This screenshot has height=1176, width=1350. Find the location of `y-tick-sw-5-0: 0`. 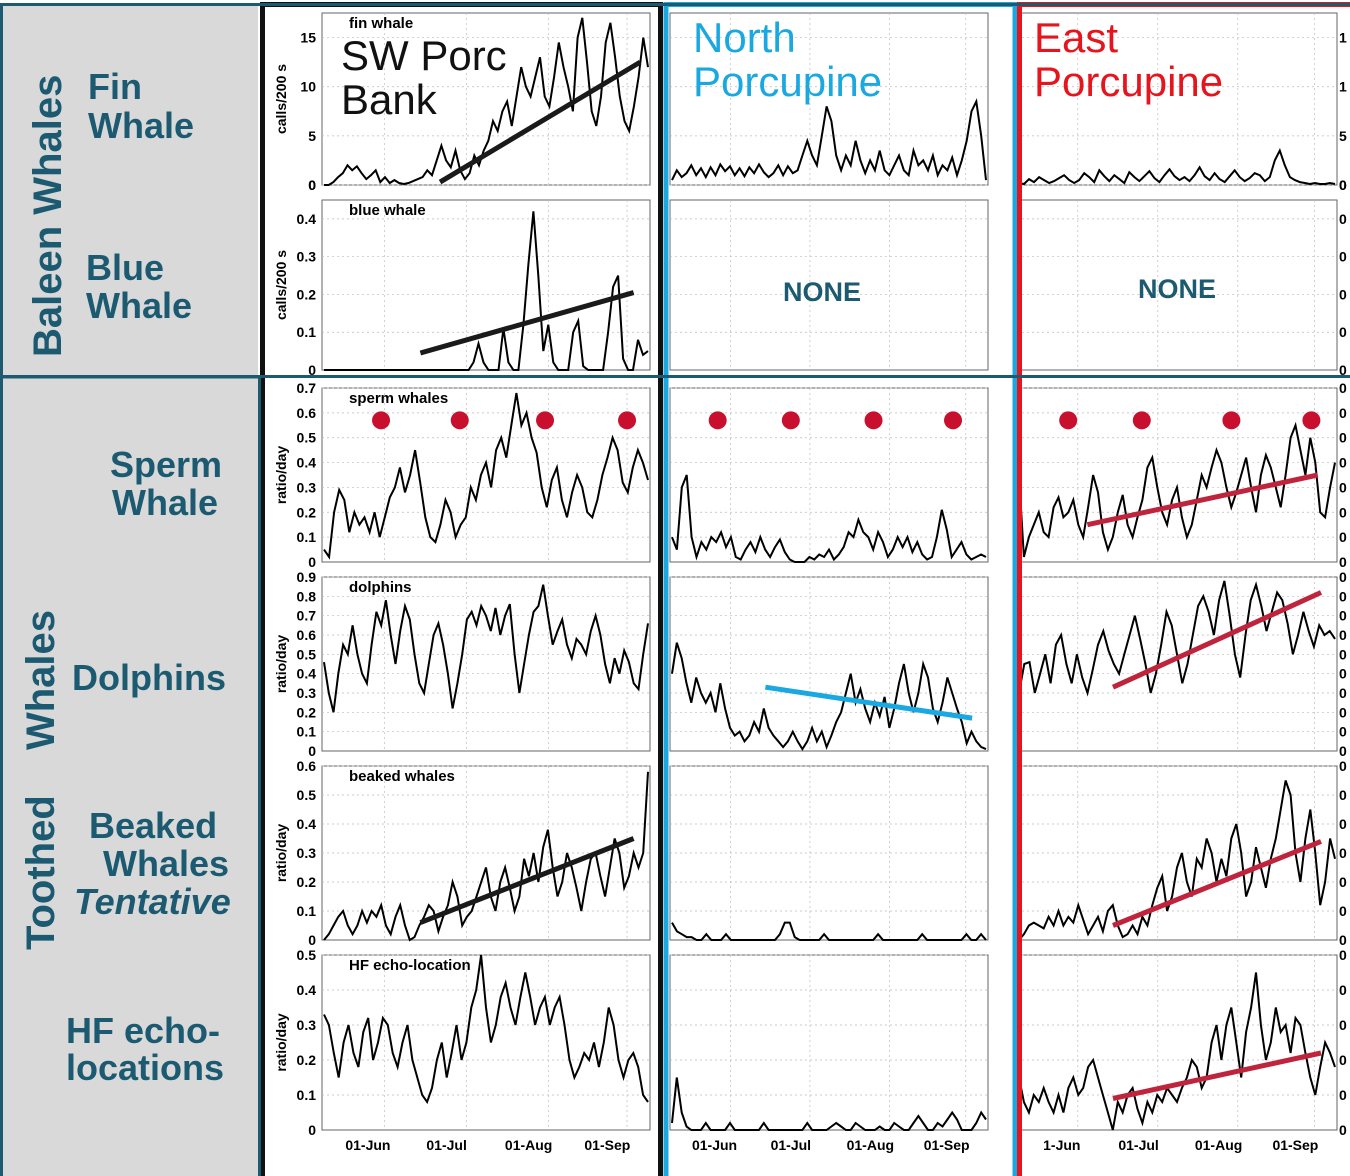

y-tick-sw-5-0: 0 is located at coordinates (312, 1130).